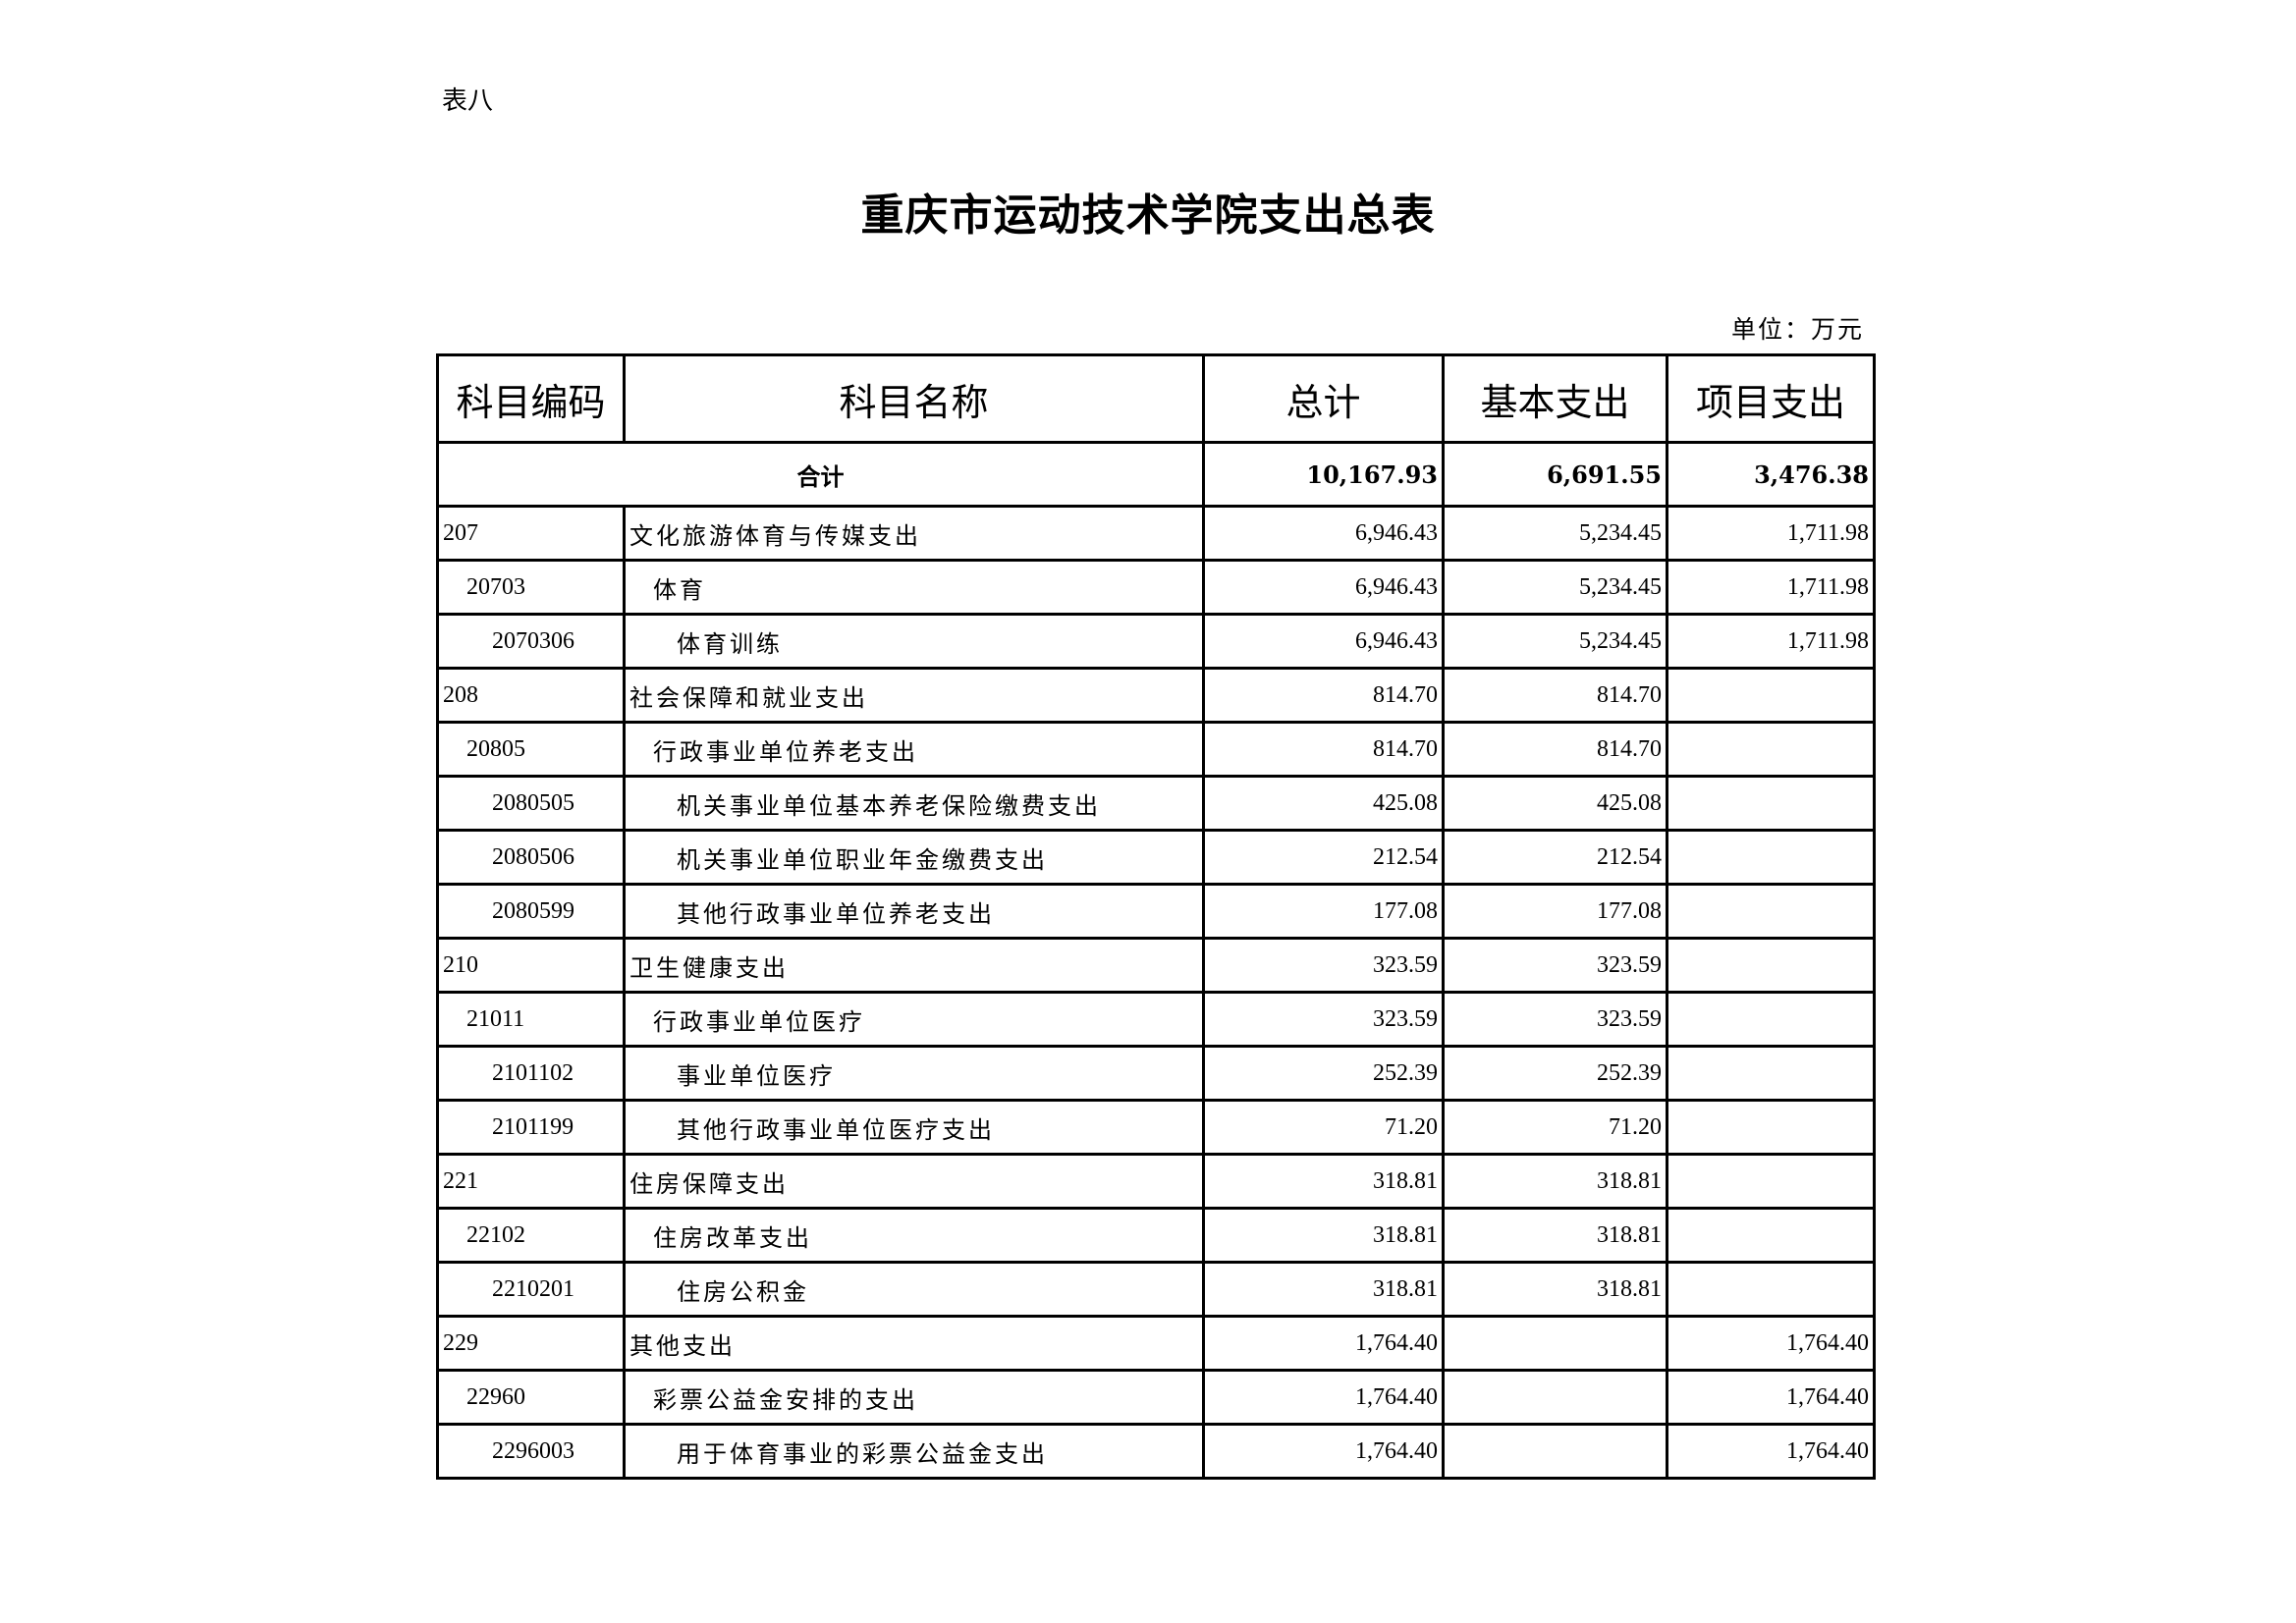 The width and height of the screenshot is (2296, 1623). I want to click on unit-label: 单位：万元, so click(1797, 329).